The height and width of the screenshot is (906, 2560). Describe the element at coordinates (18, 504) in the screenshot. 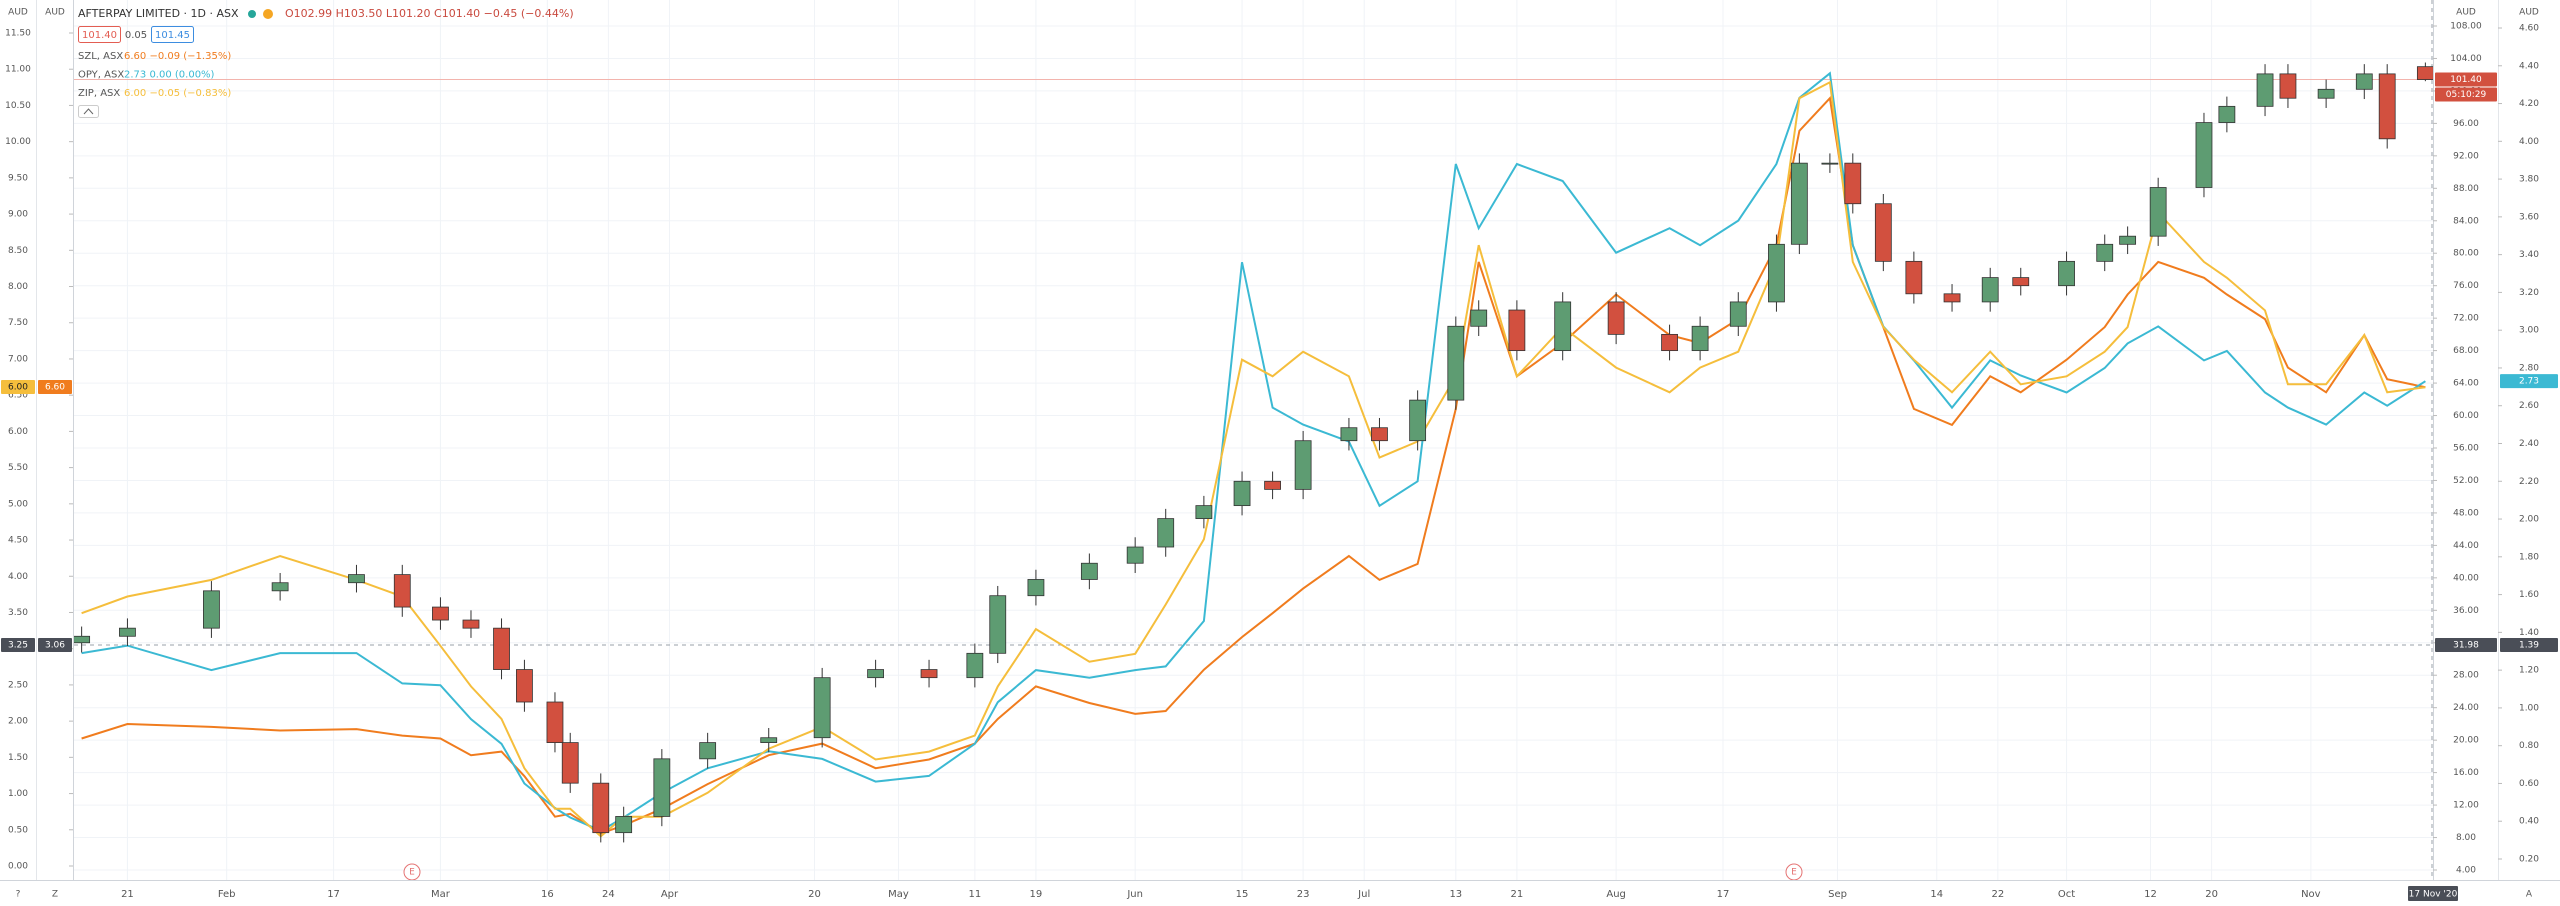

I see `y2-tick-label: 5.00` at that location.